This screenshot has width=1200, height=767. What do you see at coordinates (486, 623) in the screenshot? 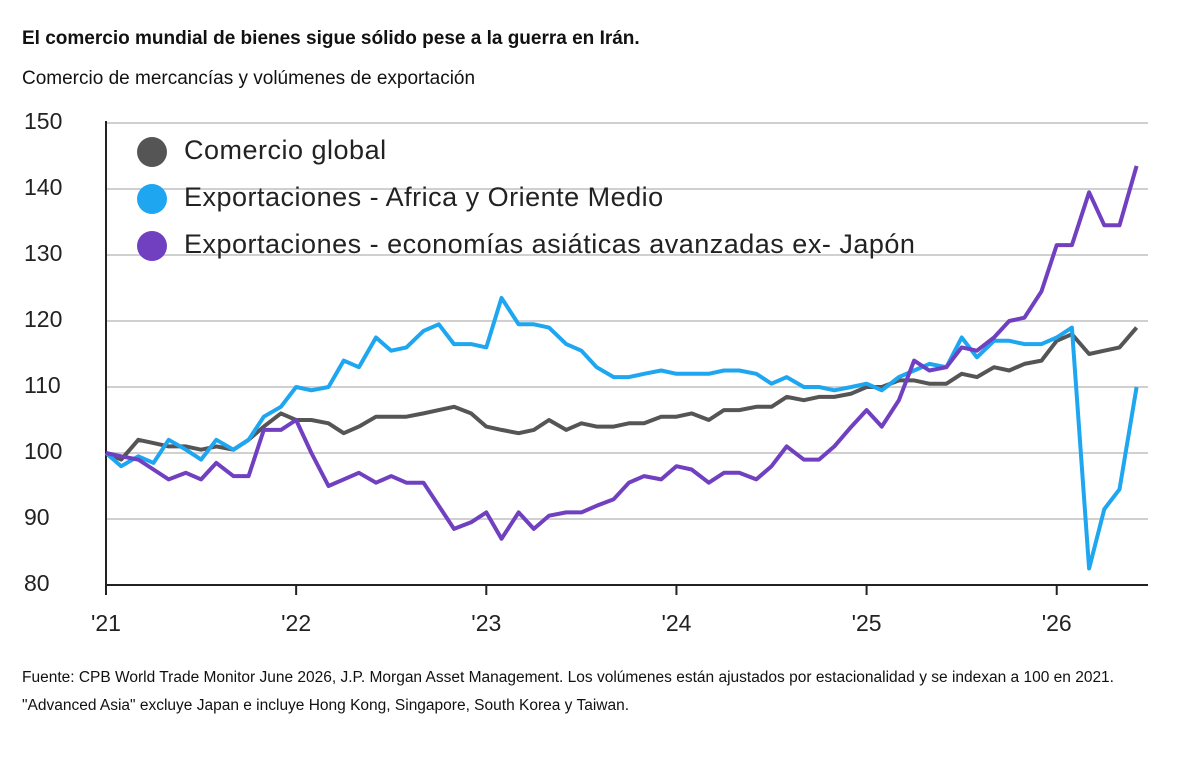
I see `x-tick-label: '23` at bounding box center [486, 623].